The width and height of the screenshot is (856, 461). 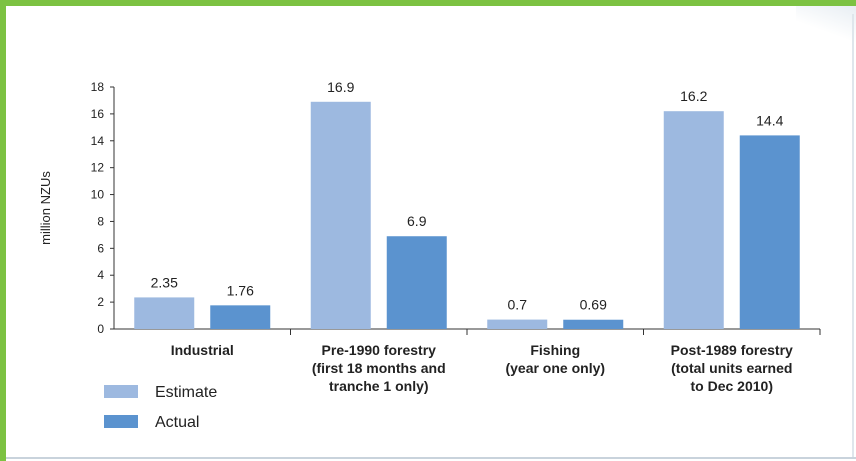 I want to click on x-category-label: Industrial, so click(x=202, y=350).